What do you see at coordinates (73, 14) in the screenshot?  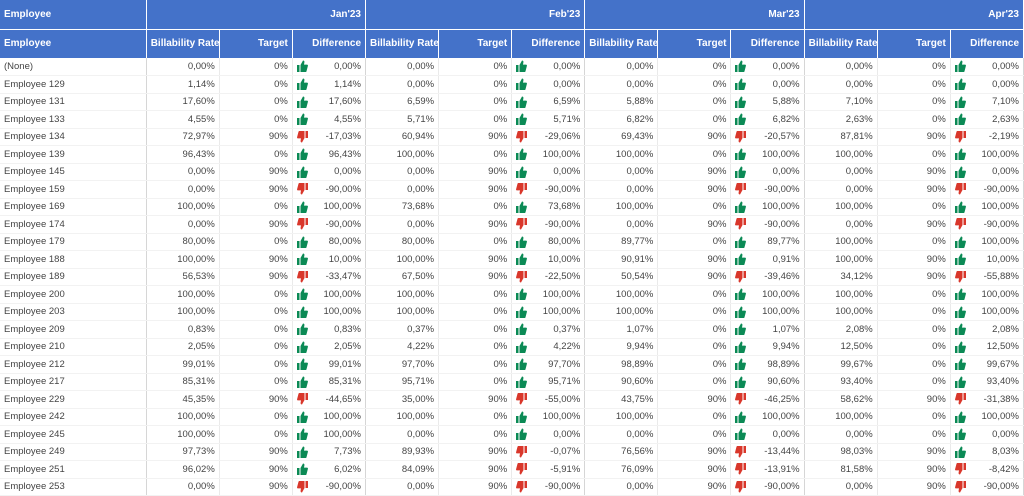 I see `employee-group-header: Employee` at bounding box center [73, 14].